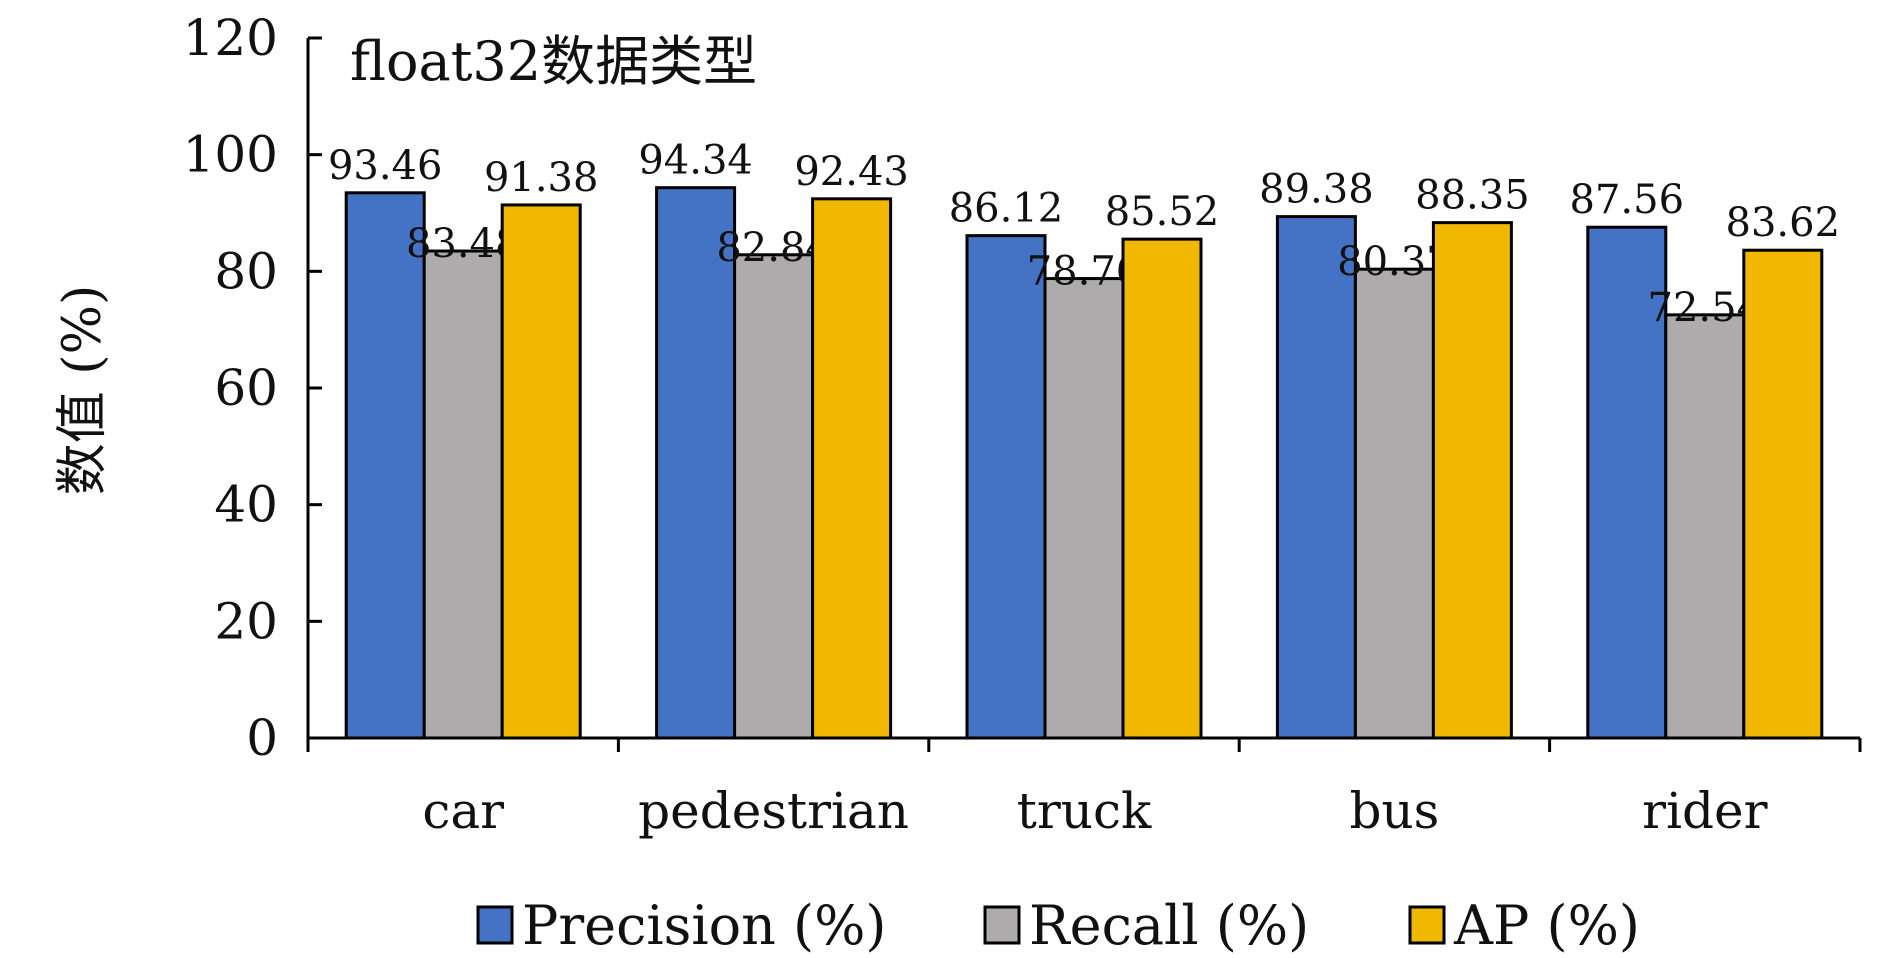 The height and width of the screenshot is (958, 1890). What do you see at coordinates (246, 621) in the screenshot?
I see `y-tick-label: 20` at bounding box center [246, 621].